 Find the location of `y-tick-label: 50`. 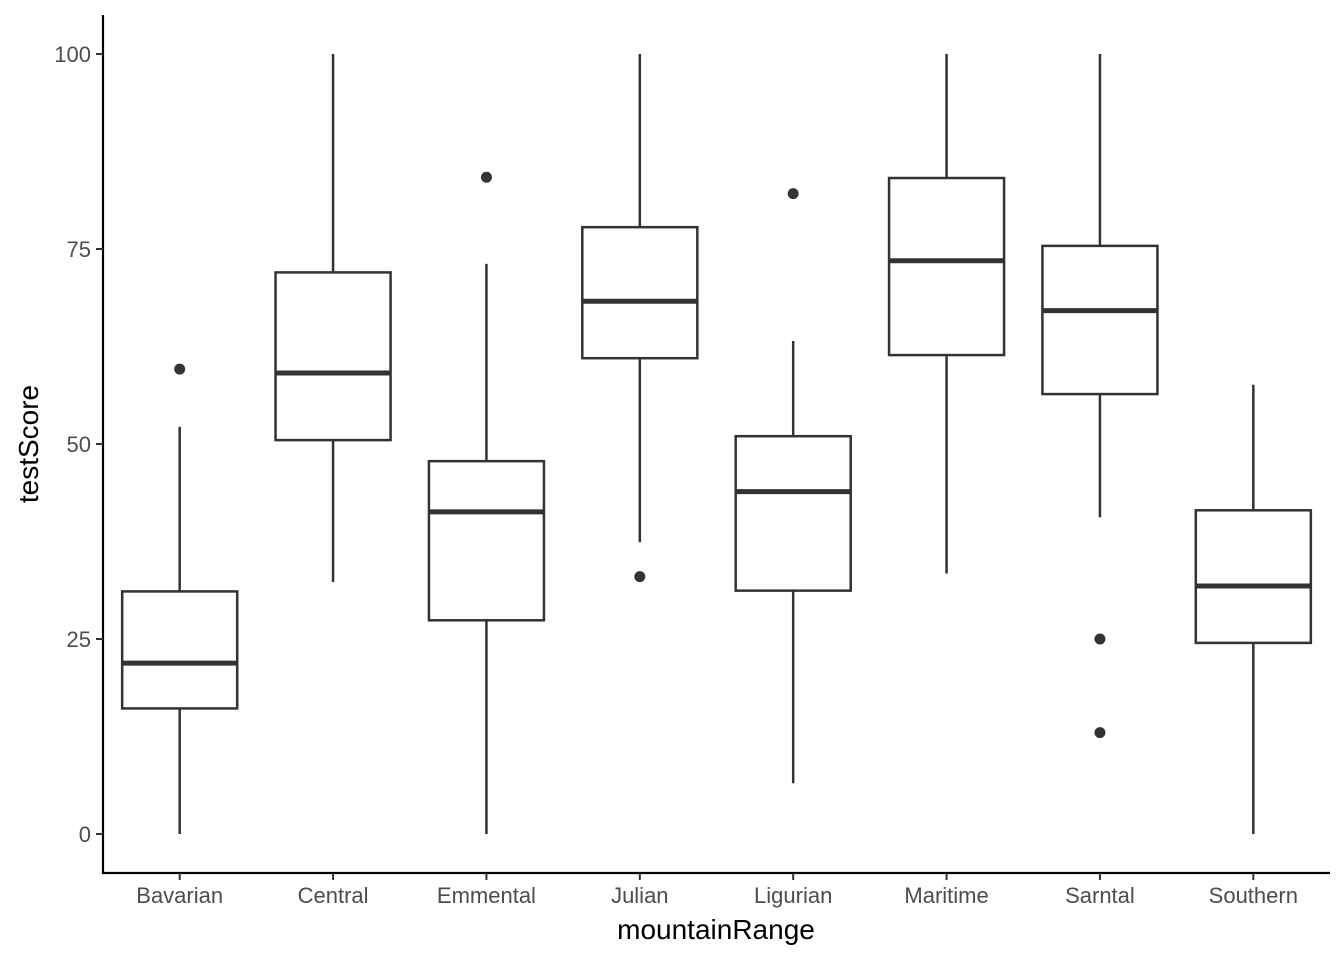

y-tick-label: 50 is located at coordinates (79, 444).